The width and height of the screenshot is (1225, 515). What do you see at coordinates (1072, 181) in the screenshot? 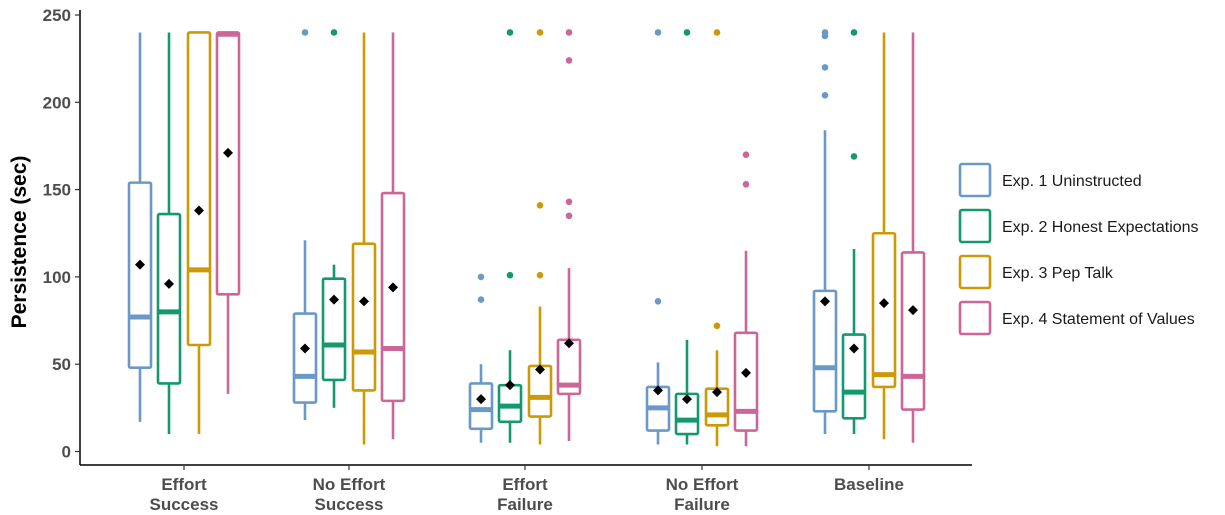
I see `legend-label: Exp. 1 Uninstructed` at bounding box center [1072, 181].